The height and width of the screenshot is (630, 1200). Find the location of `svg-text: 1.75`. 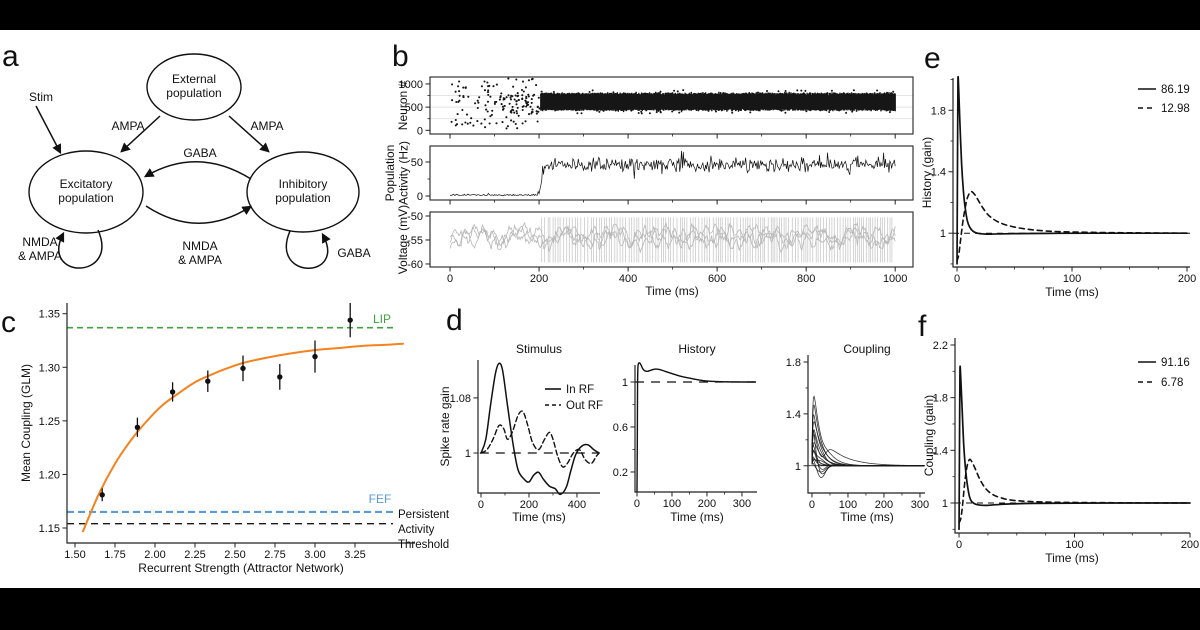

svg-text: 1.75 is located at coordinates (114, 555).